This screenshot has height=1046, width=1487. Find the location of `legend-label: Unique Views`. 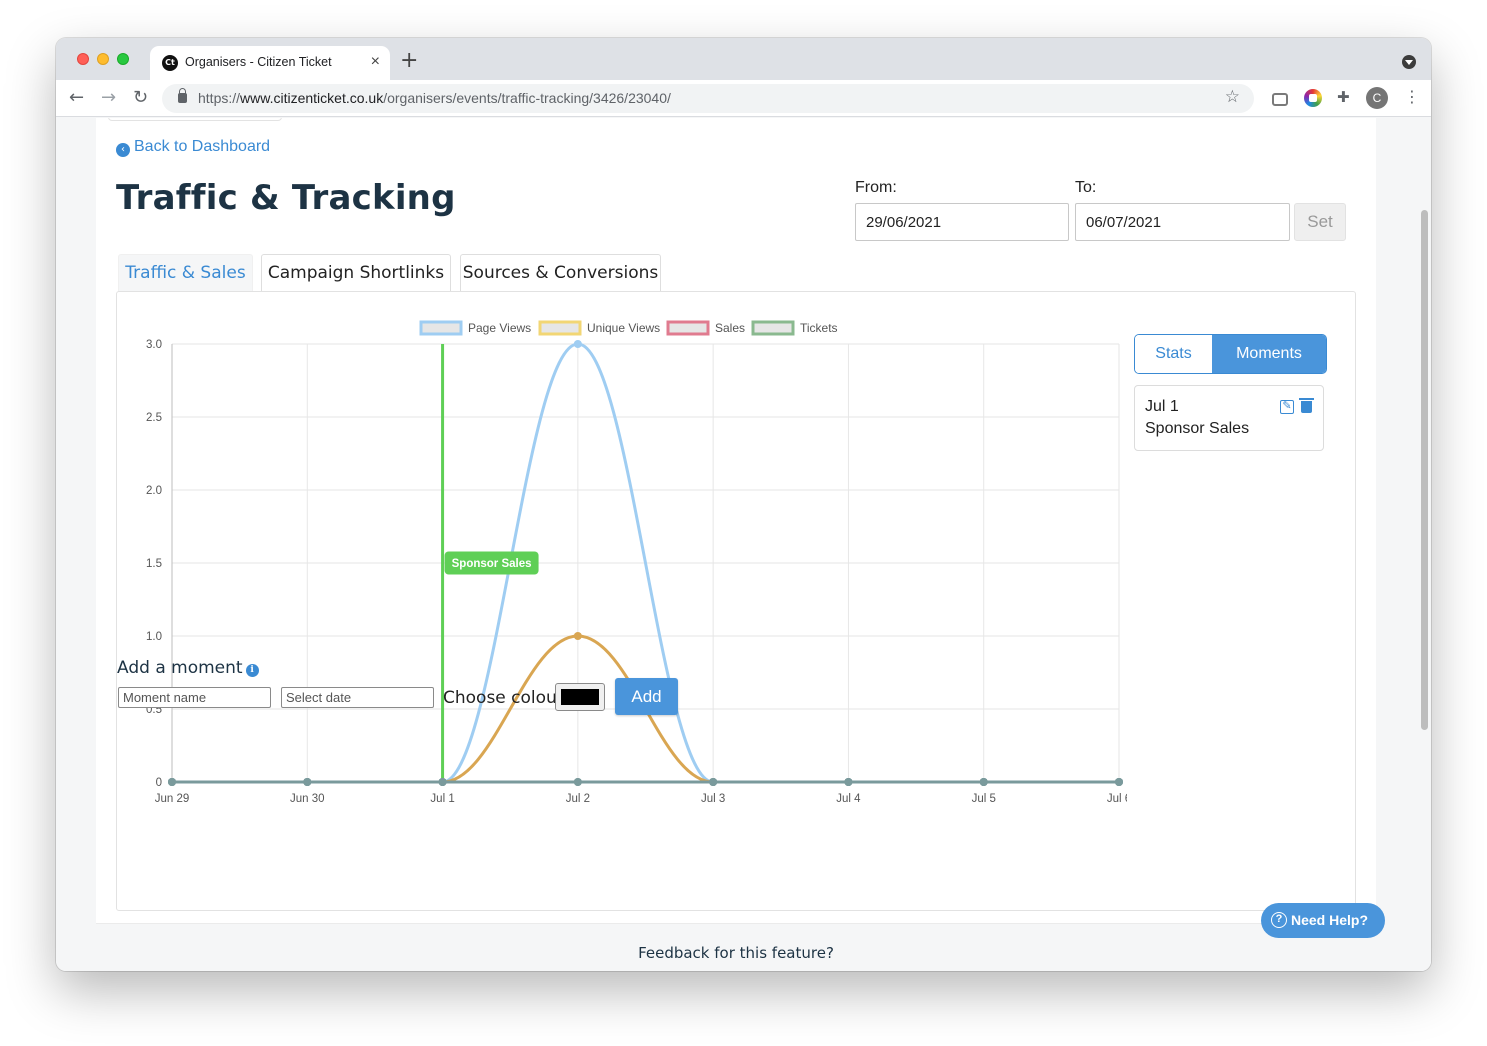

legend-label: Unique Views is located at coordinates (623, 328).